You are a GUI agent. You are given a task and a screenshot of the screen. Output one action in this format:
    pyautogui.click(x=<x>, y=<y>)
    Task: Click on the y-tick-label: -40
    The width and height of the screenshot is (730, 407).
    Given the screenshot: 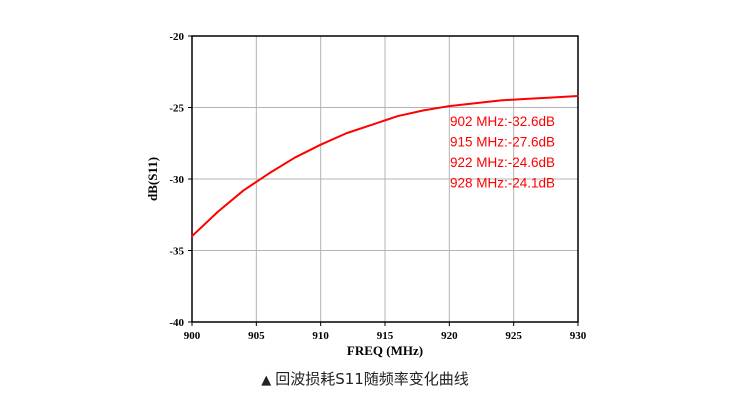 What is the action you would take?
    pyautogui.click(x=176, y=323)
    